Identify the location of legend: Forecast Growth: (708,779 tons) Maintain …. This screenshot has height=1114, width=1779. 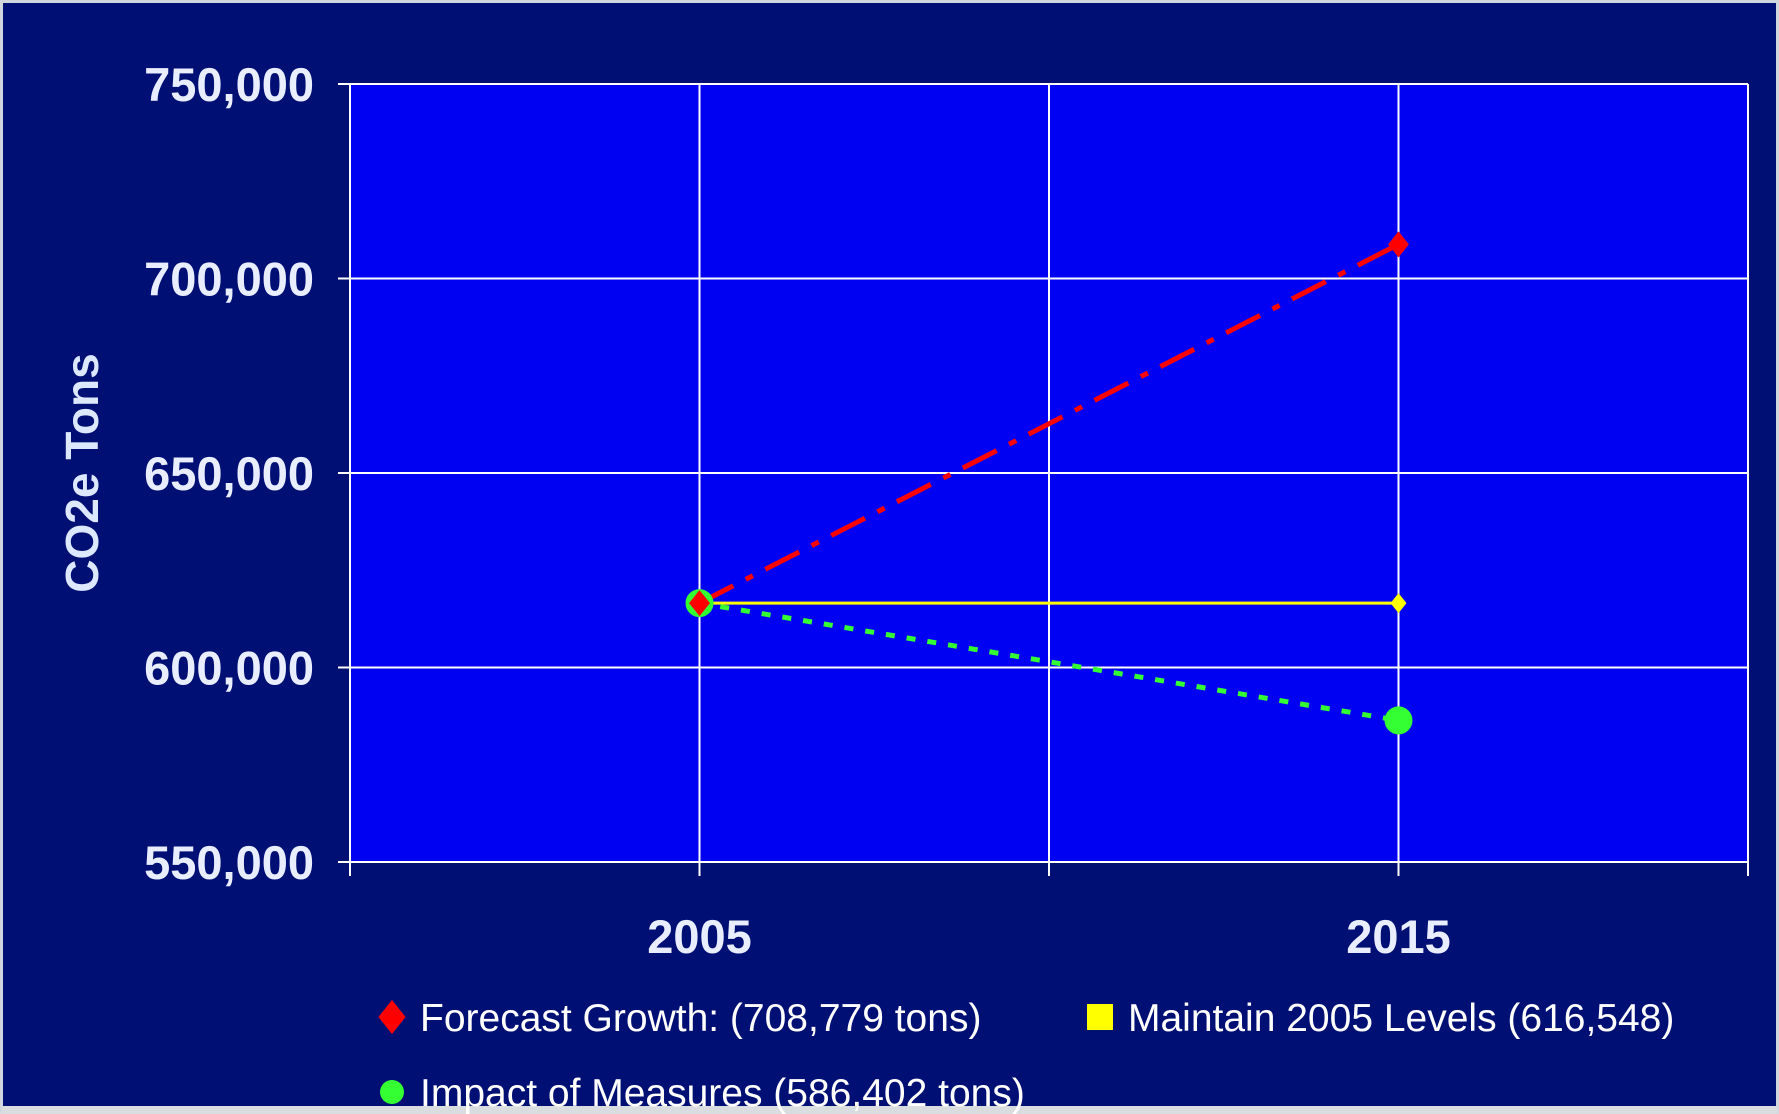
(1026, 1055).